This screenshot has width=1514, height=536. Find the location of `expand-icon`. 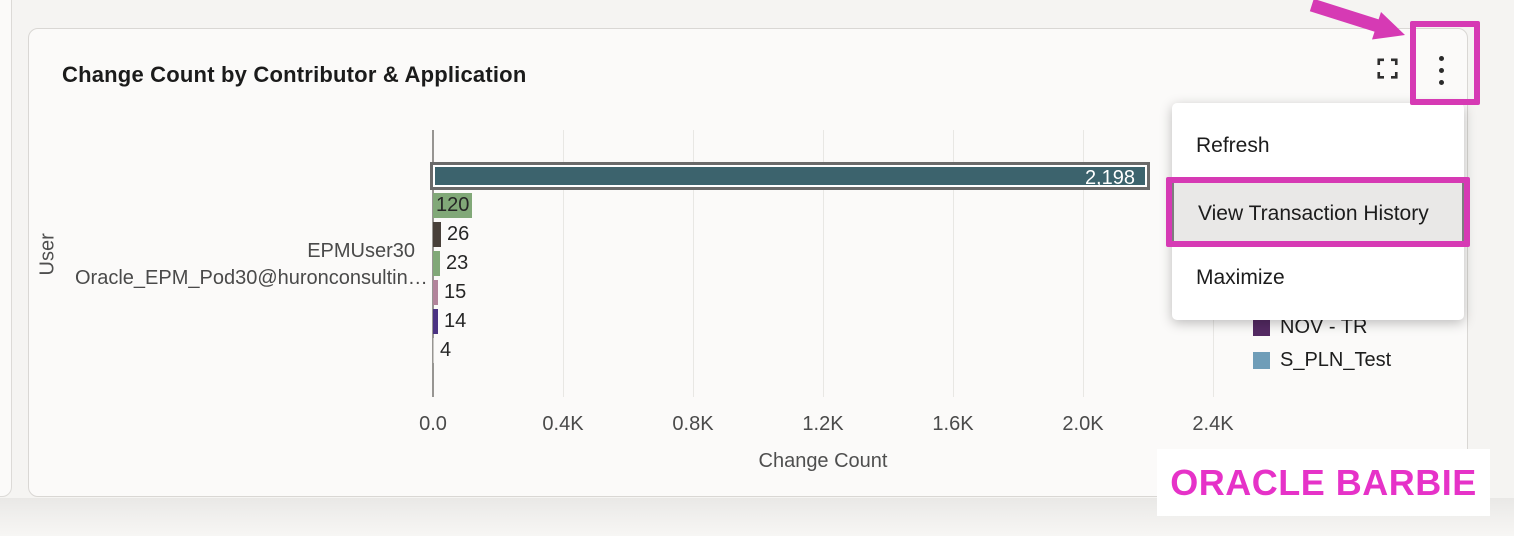

expand-icon is located at coordinates (1387, 70).